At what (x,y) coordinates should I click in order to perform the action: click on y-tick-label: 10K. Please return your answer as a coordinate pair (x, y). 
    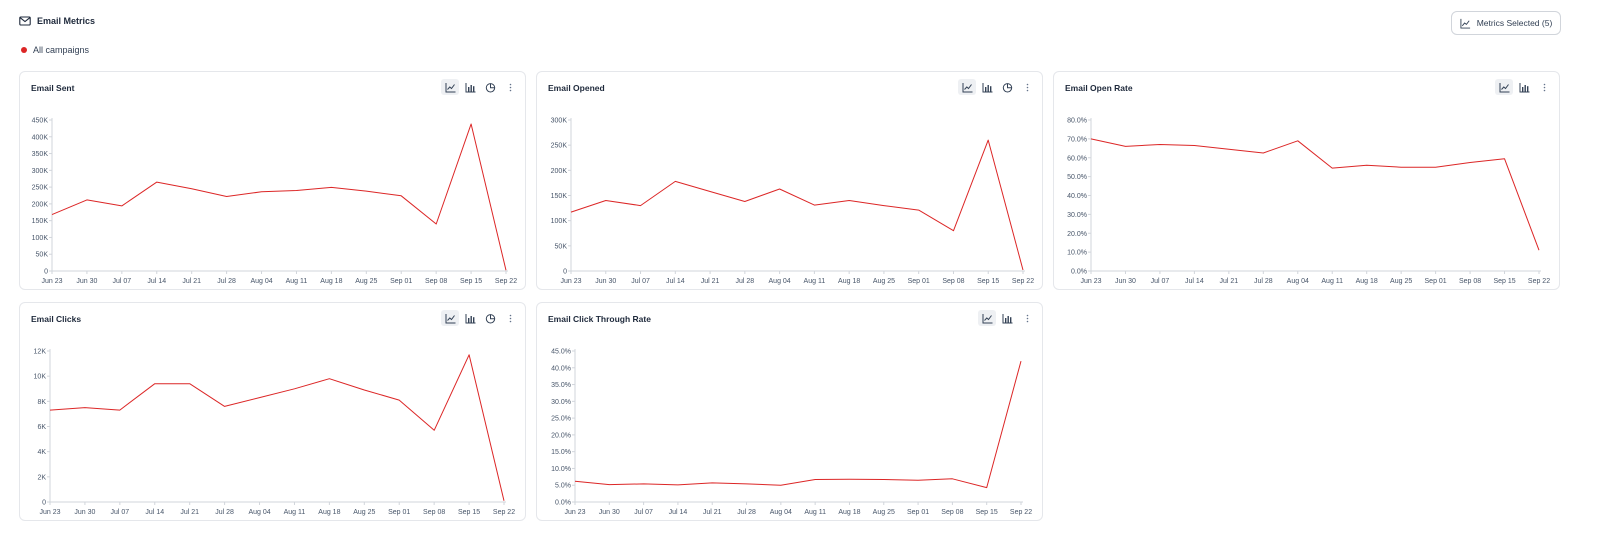
    Looking at the image, I should click on (40, 377).